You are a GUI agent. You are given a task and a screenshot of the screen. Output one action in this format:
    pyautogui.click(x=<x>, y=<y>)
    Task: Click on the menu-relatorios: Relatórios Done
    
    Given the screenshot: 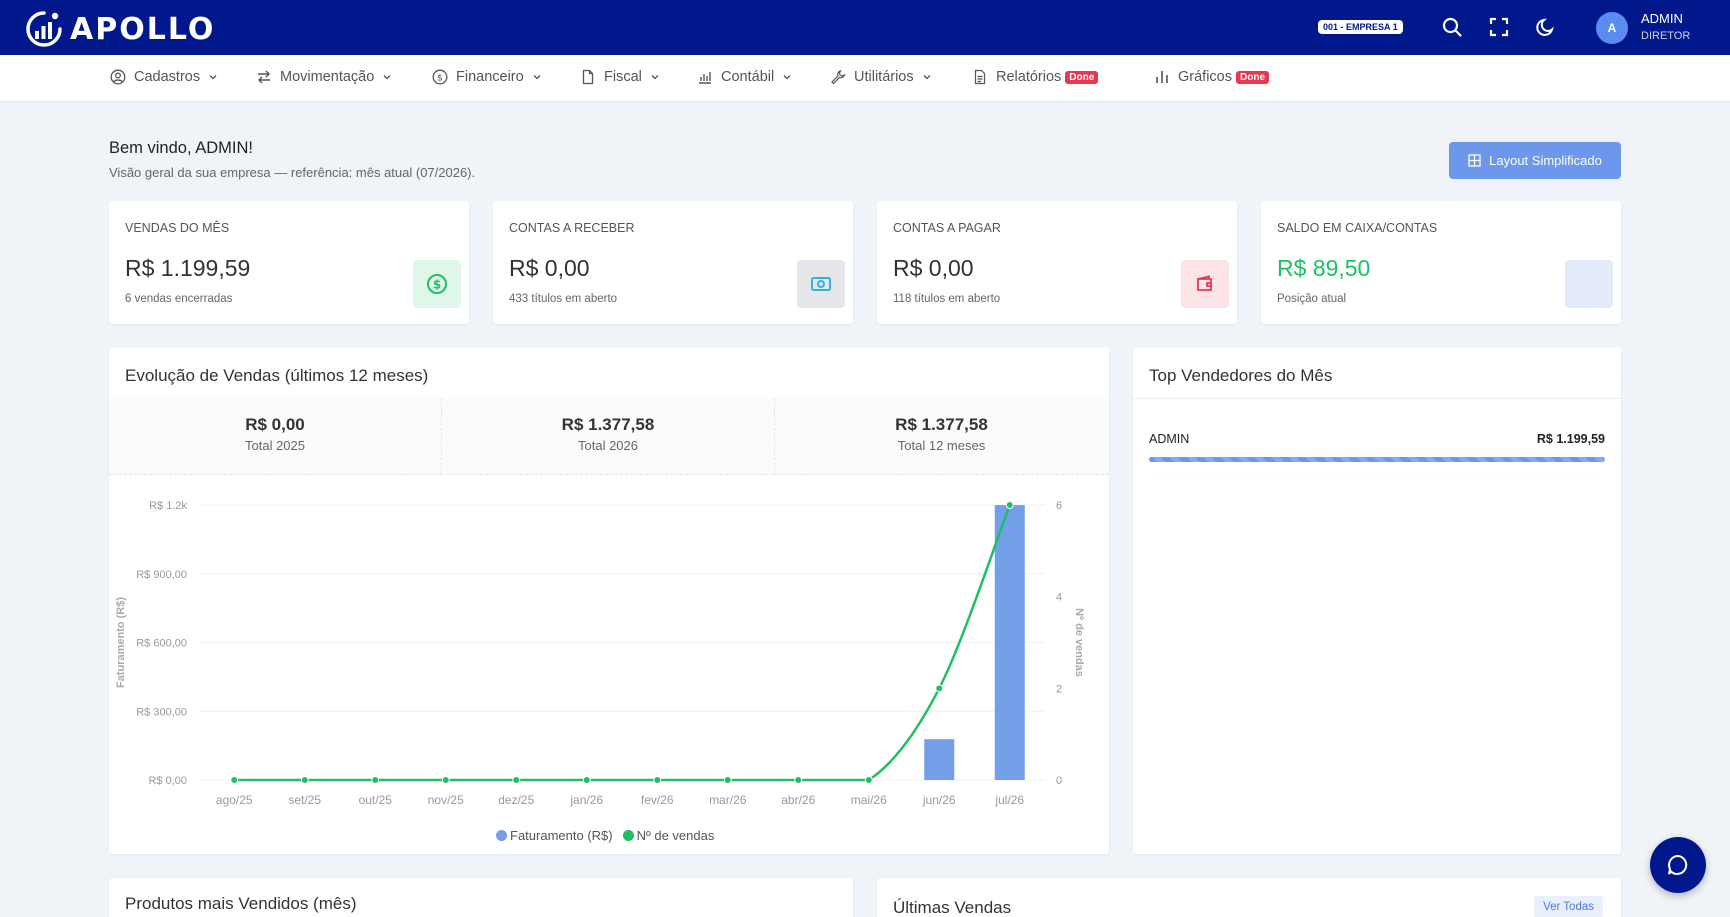 What is the action you would take?
    pyautogui.click(x=1035, y=77)
    